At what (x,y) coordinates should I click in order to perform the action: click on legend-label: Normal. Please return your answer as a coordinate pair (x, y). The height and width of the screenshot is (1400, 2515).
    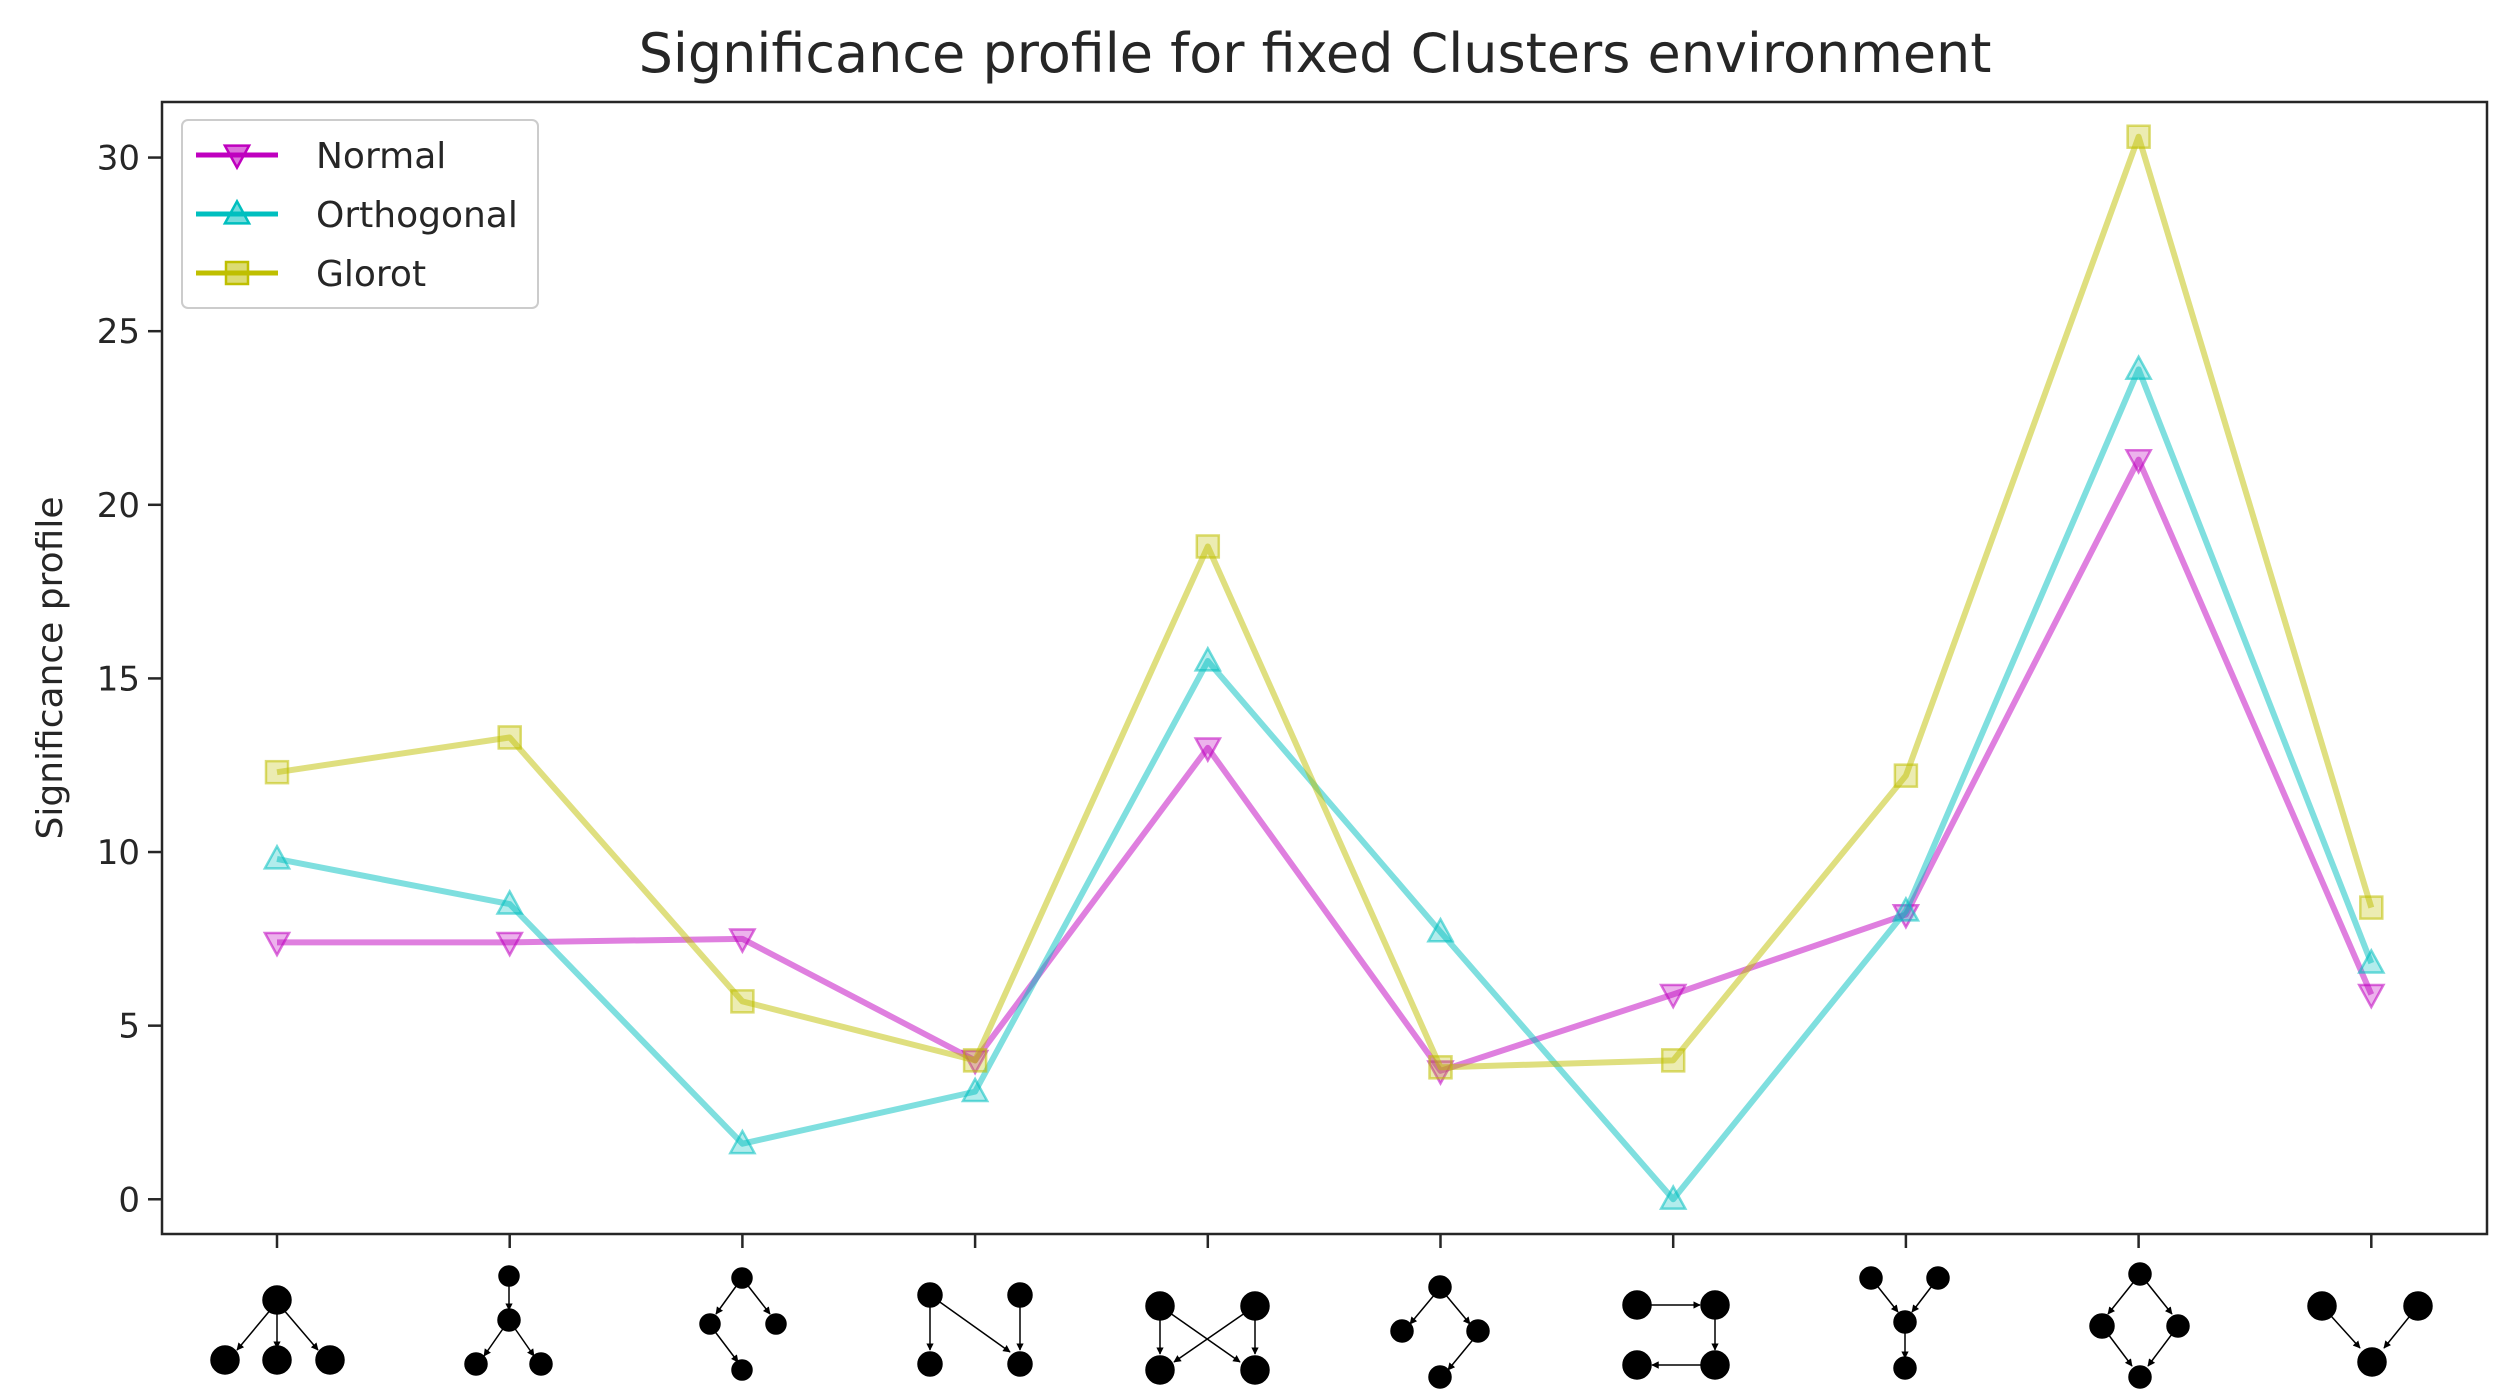
    Looking at the image, I should click on (381, 156).